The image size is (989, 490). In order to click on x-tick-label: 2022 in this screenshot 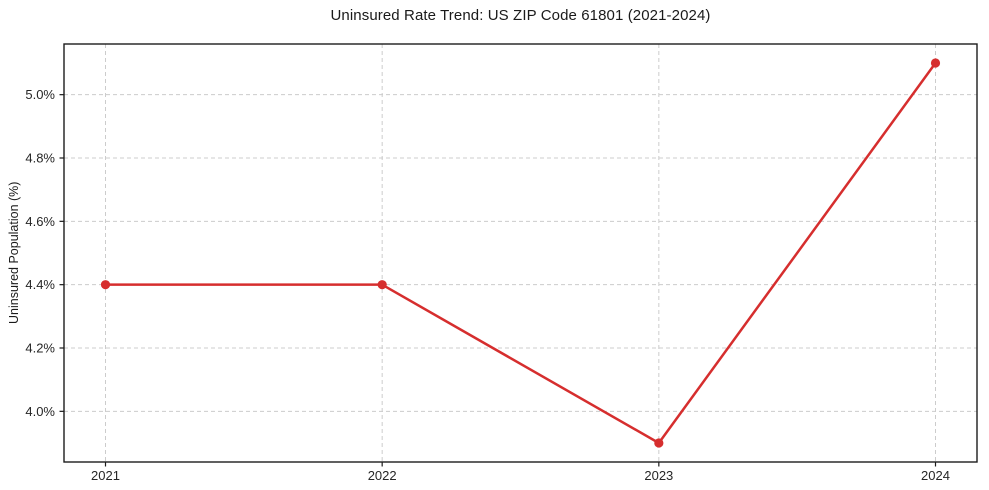, I will do `click(382, 475)`.